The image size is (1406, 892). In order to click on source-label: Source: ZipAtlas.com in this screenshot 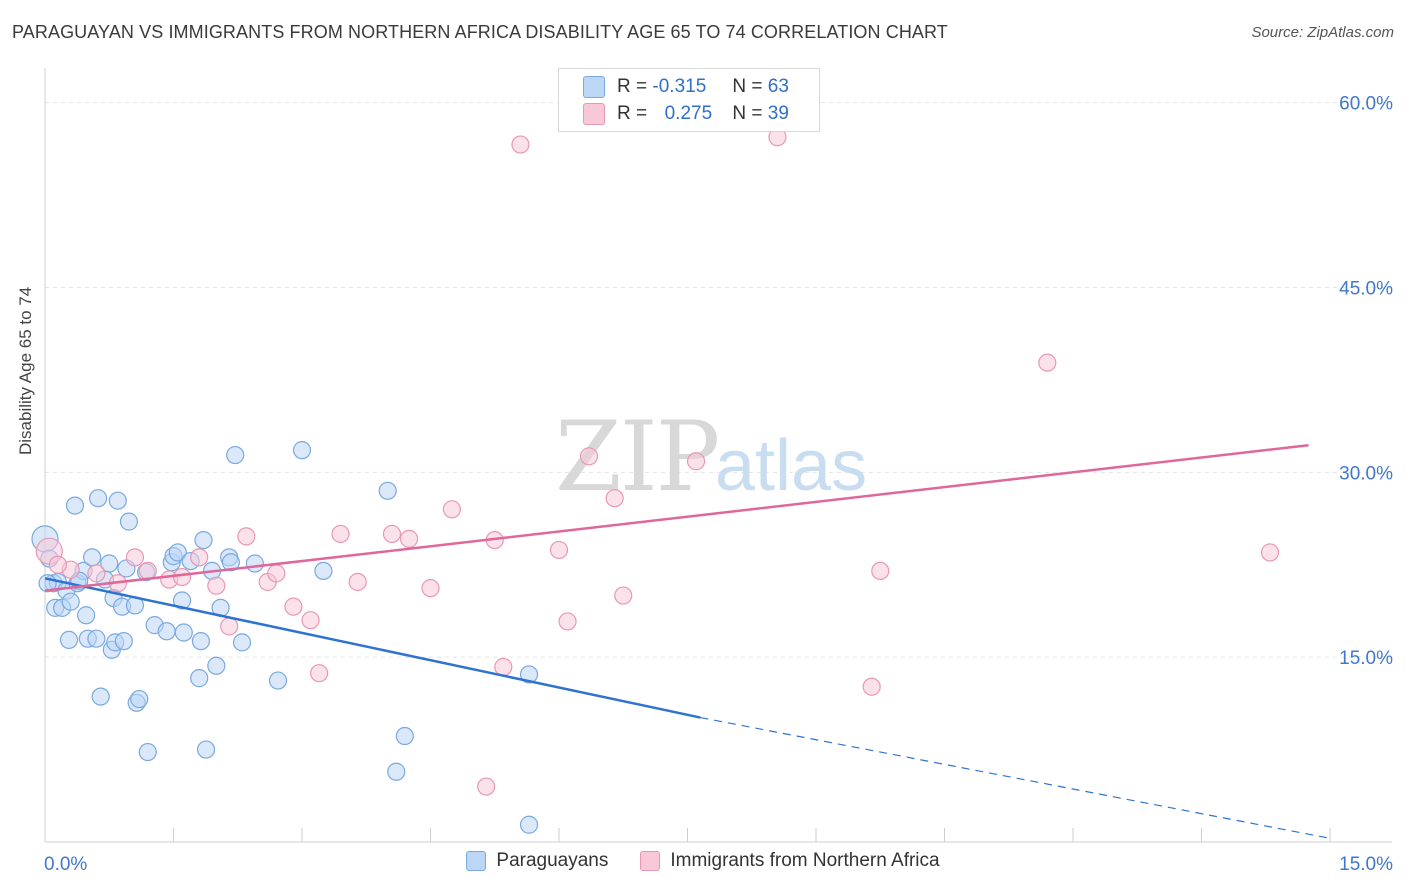, I will do `click(1322, 32)`.